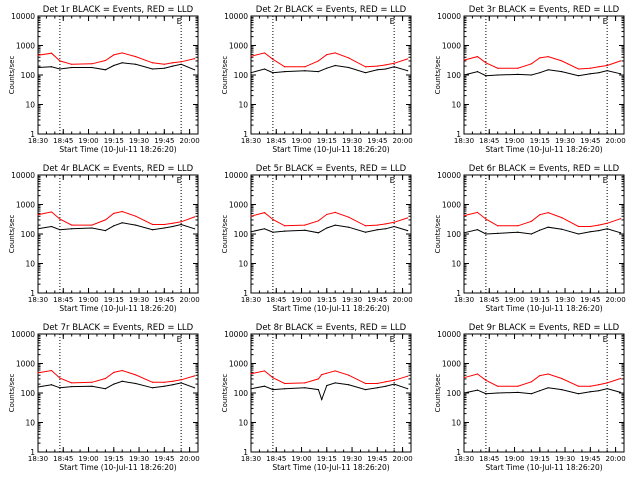 This screenshot has width=640, height=480. Describe the element at coordinates (118, 10) in the screenshot. I see `chart-title: Det 1r BLACK = Events, RED = LLD` at that location.